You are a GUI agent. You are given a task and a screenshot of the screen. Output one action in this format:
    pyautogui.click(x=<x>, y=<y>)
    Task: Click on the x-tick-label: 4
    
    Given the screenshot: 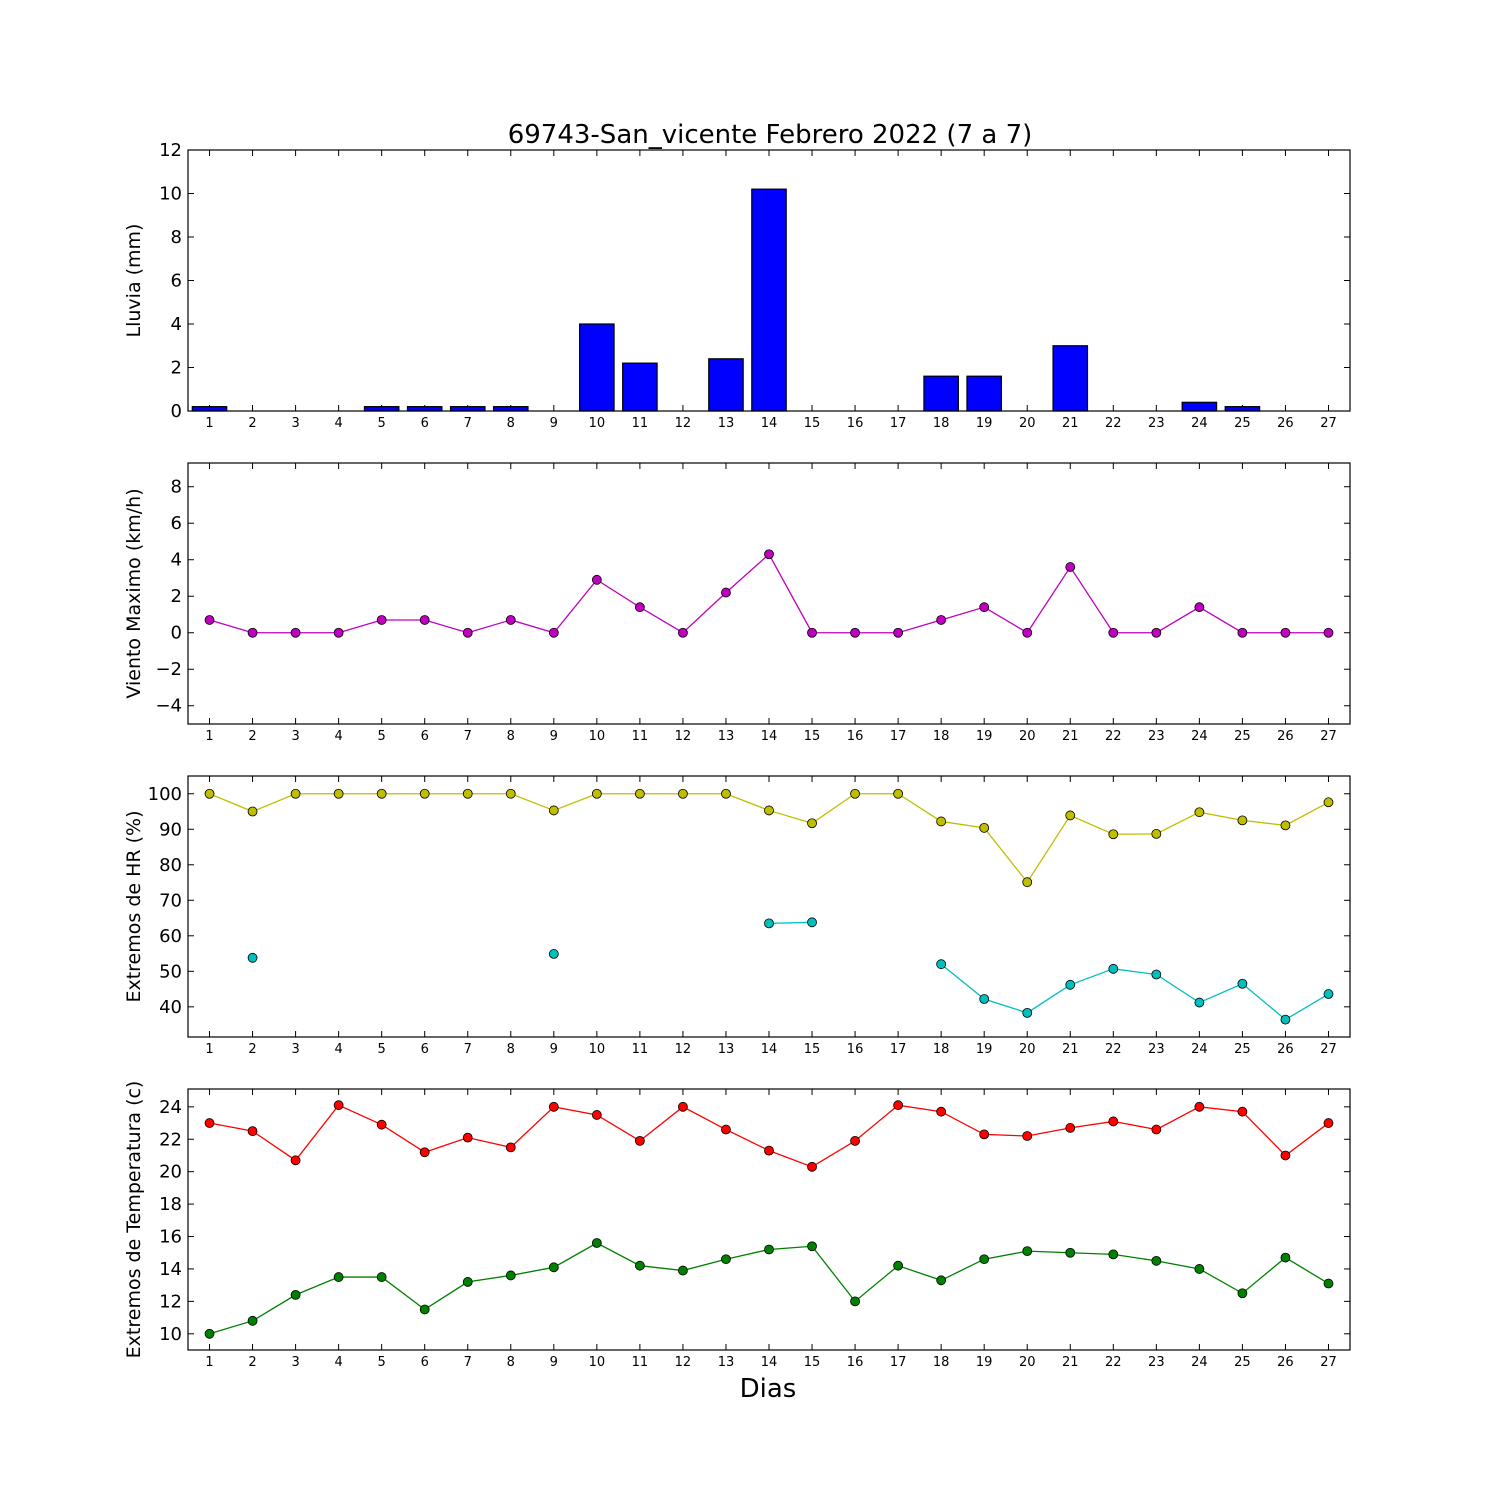 What is the action you would take?
    pyautogui.click(x=338, y=423)
    